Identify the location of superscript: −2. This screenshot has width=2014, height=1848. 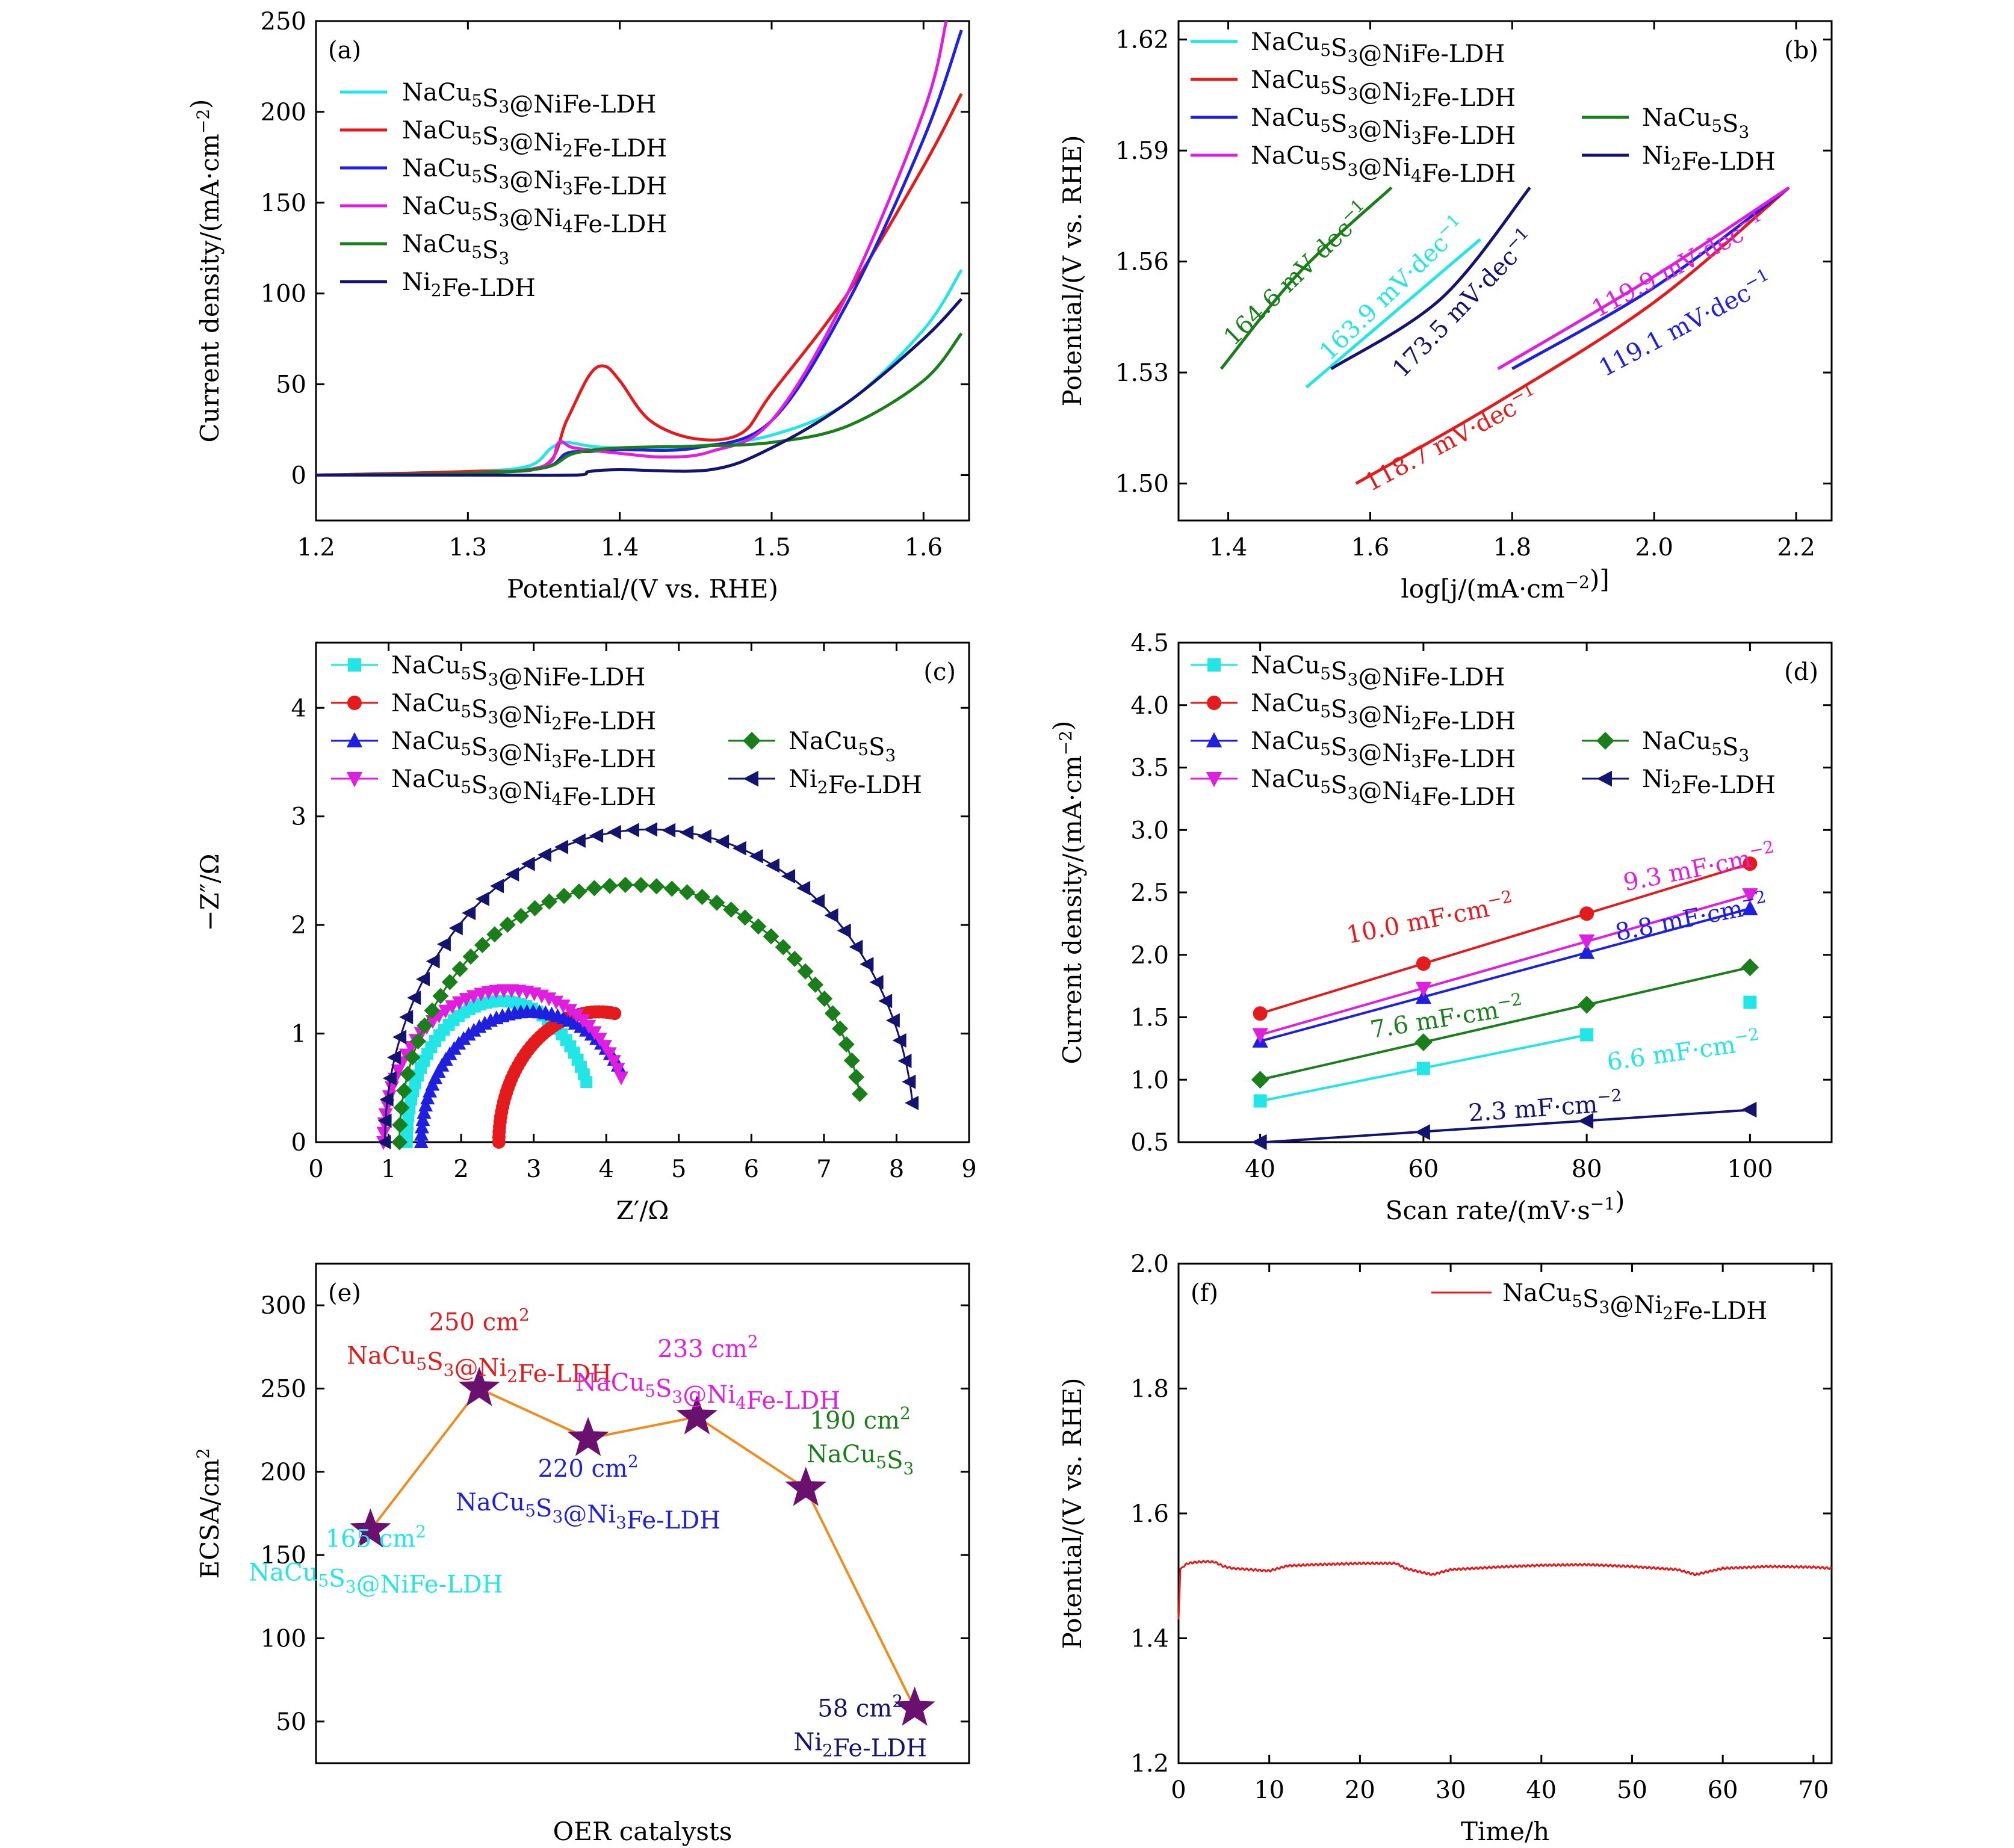
(1762, 849).